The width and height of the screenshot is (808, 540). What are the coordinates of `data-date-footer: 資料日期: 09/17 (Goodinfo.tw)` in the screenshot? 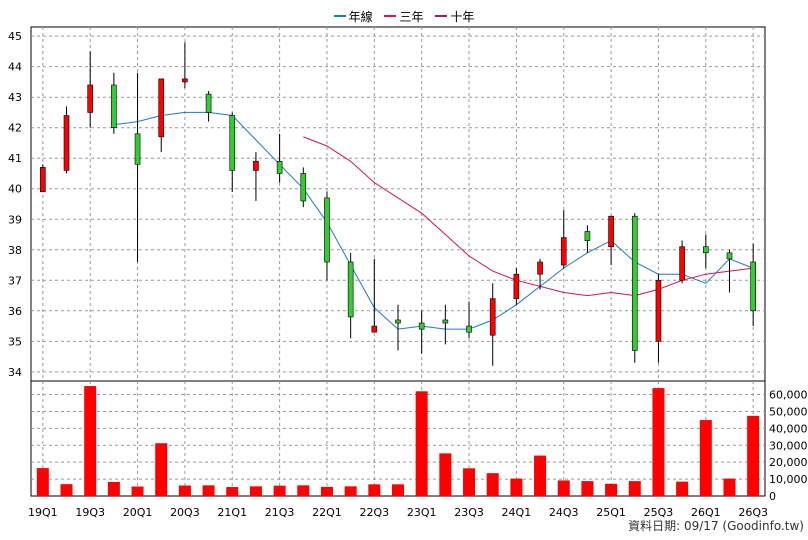 It's located at (716, 526).